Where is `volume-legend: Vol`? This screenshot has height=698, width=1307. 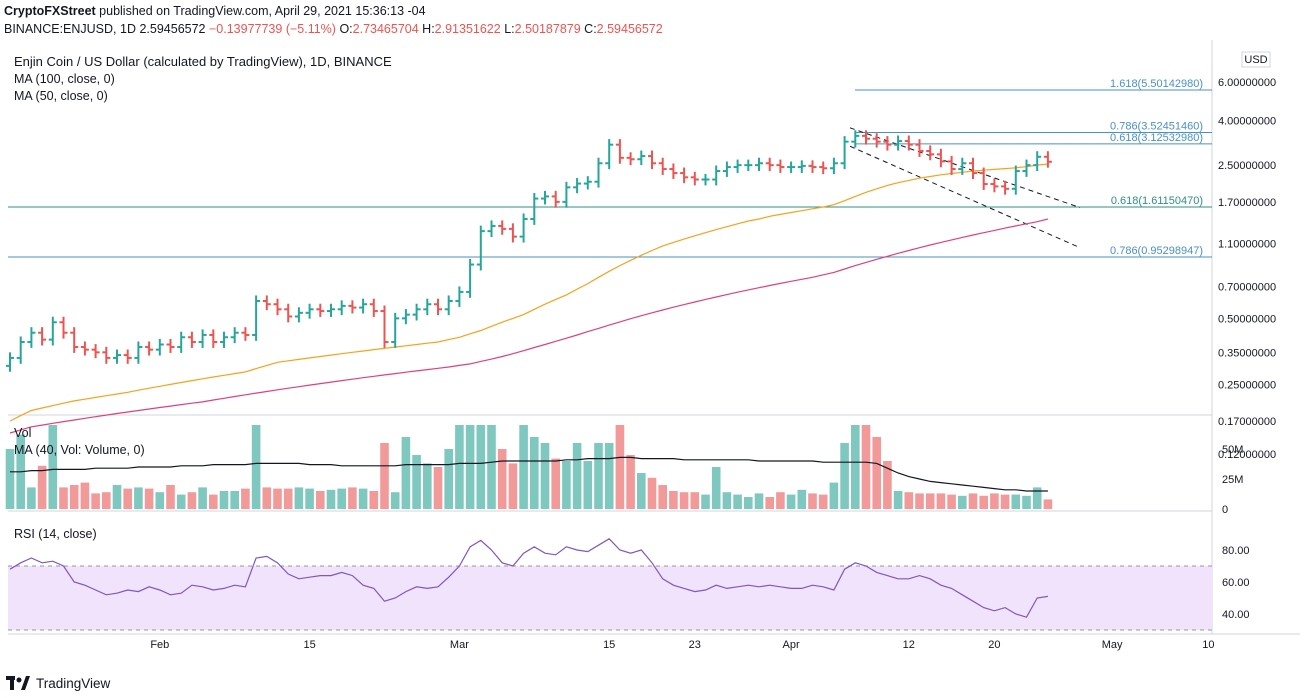
volume-legend: Vol is located at coordinates (23, 433).